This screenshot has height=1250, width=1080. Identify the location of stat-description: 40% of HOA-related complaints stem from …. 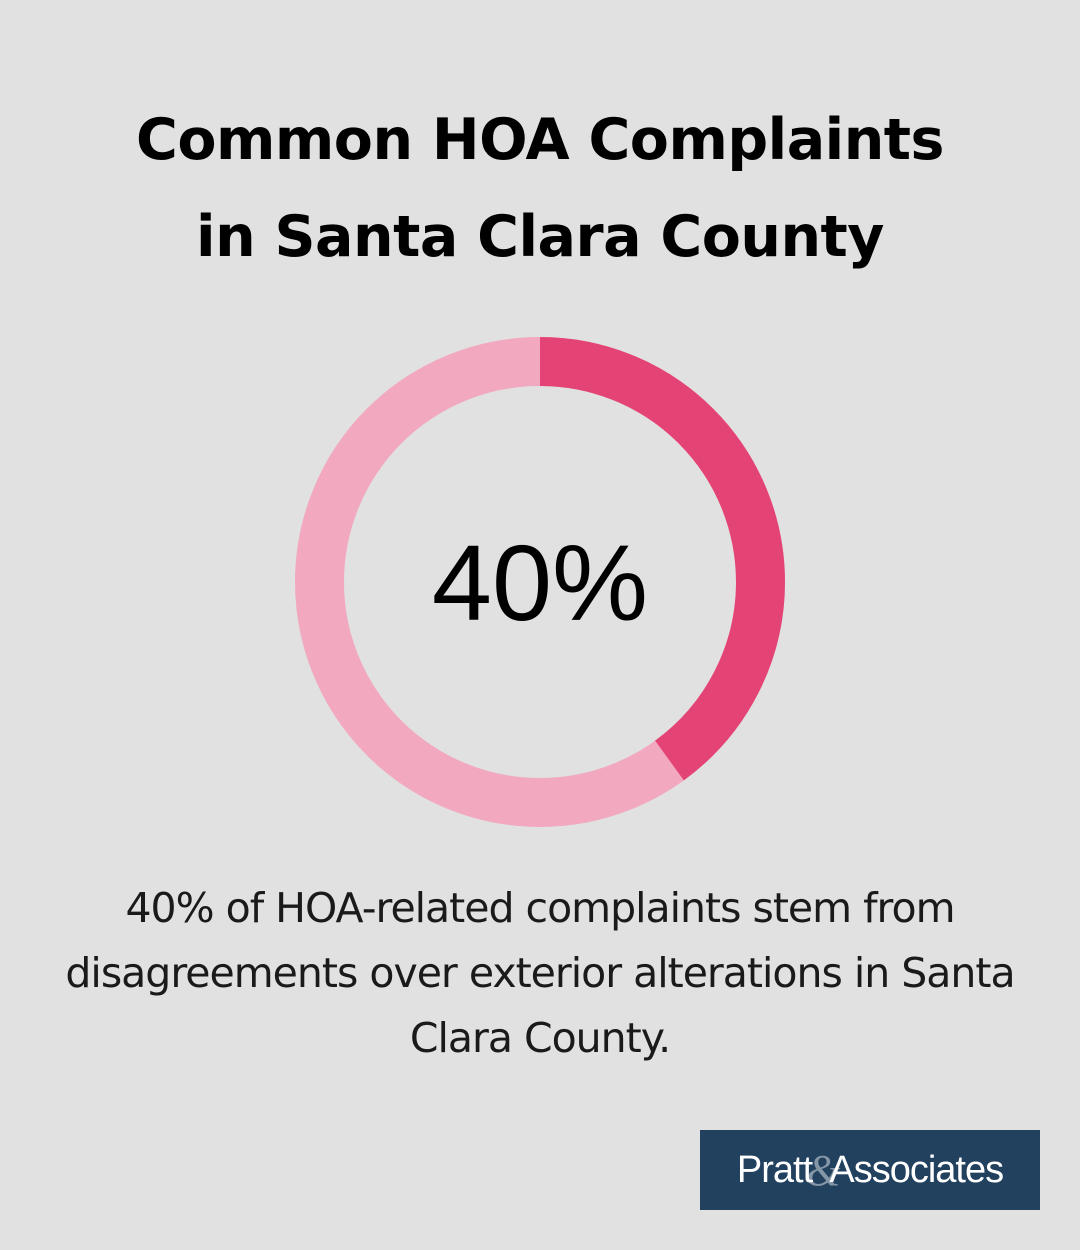
(540, 973).